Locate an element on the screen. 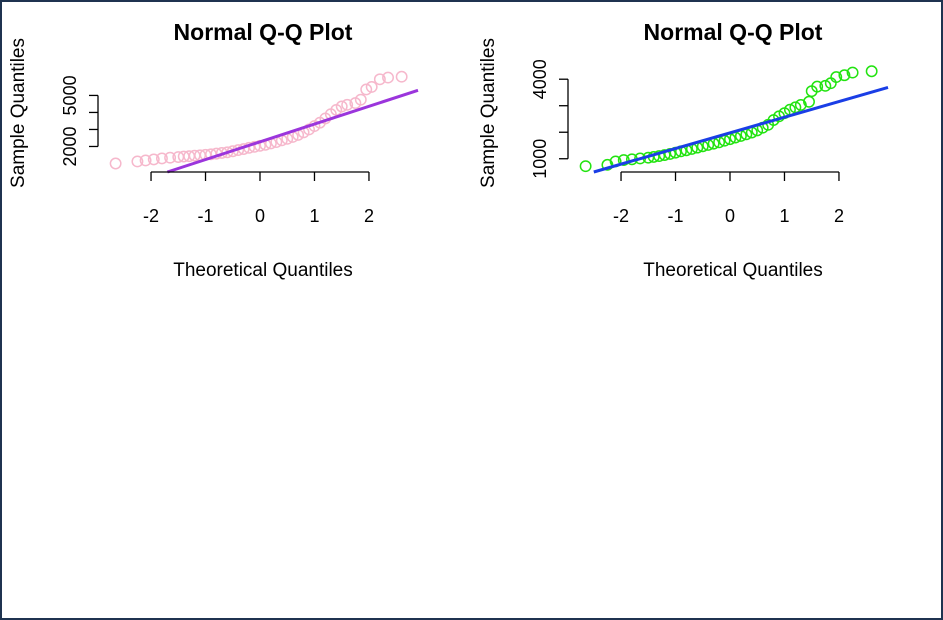 The width and height of the screenshot is (943, 620). y-tick-label: 2000 is located at coordinates (70, 146).